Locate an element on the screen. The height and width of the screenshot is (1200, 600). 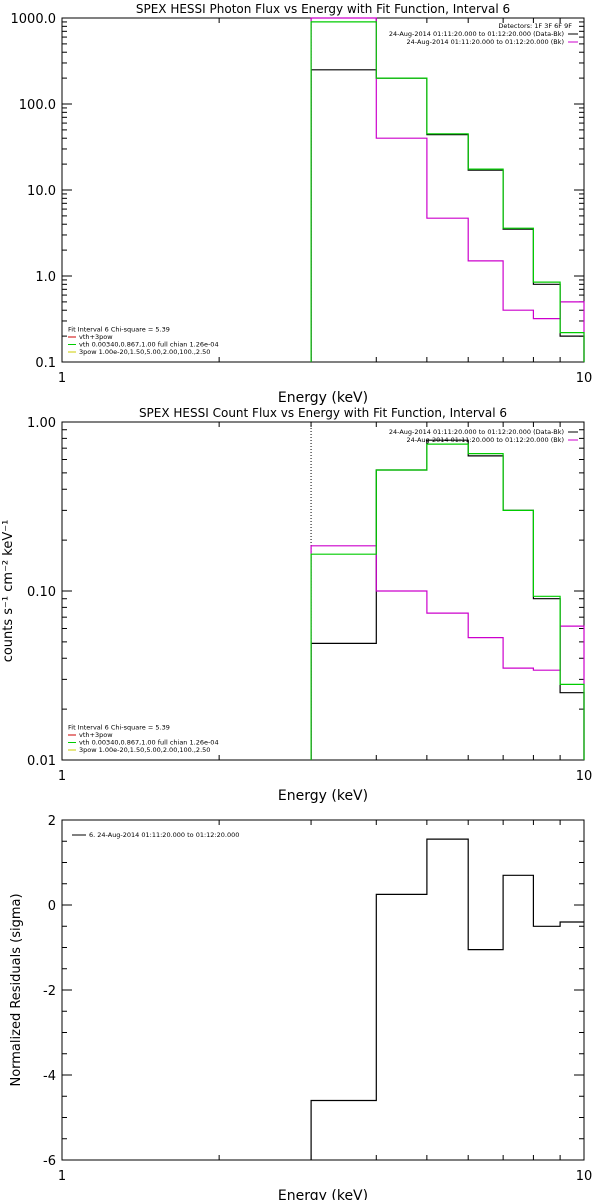
y-tick-label: 0.10 is located at coordinates (41, 592).